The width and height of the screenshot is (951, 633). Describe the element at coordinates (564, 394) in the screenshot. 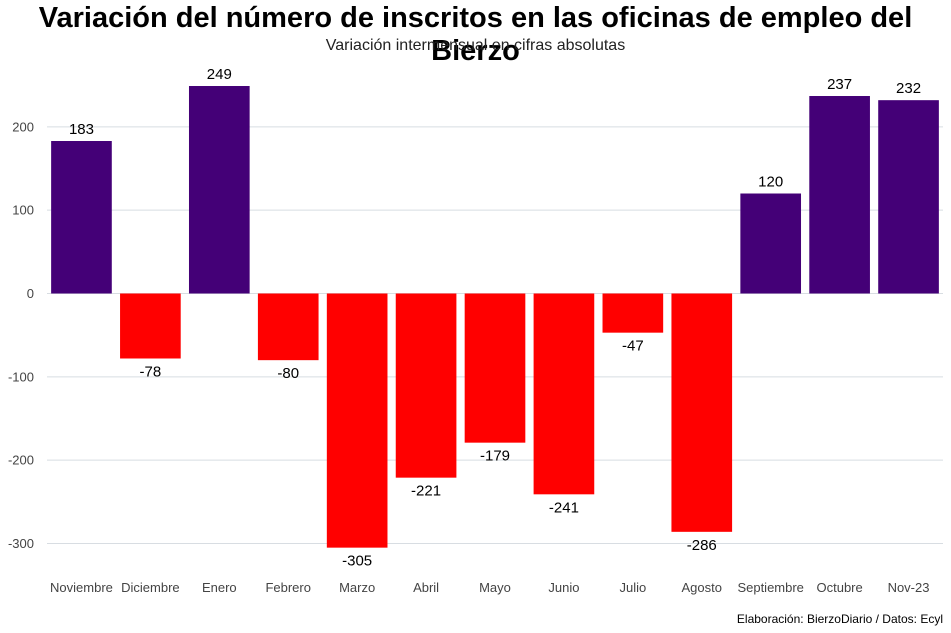

I see `bar-junio` at that location.